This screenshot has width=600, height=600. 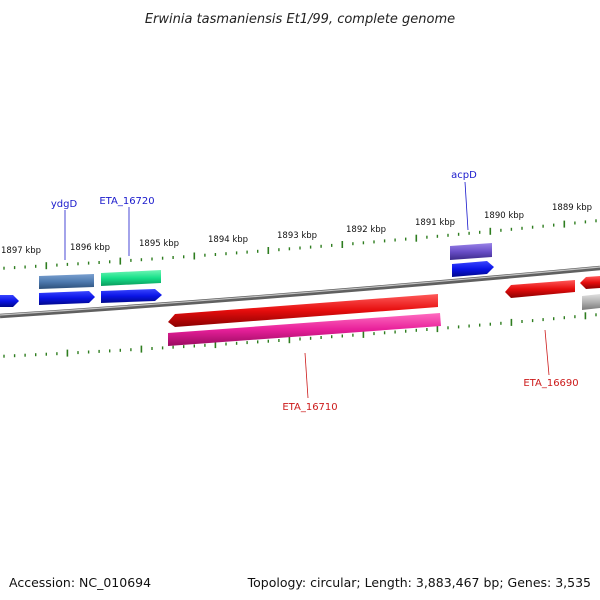 What do you see at coordinates (159, 244) in the screenshot?
I see `tick-label-1895: 1895 kbp` at bounding box center [159, 244].